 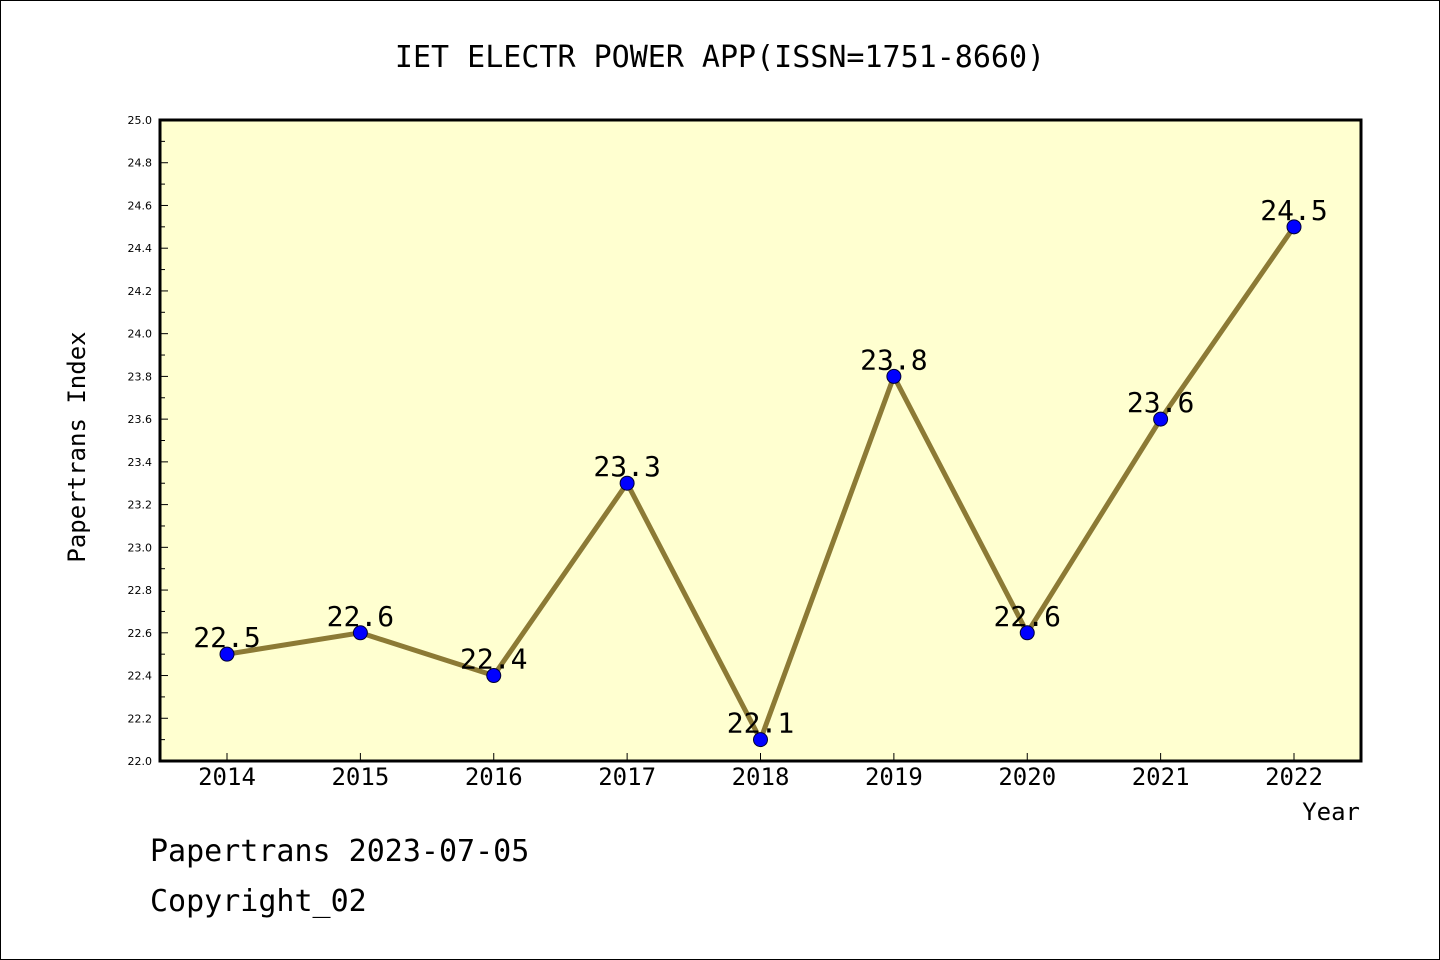 What do you see at coordinates (1331, 812) in the screenshot?
I see `x-axis-label: Year` at bounding box center [1331, 812].